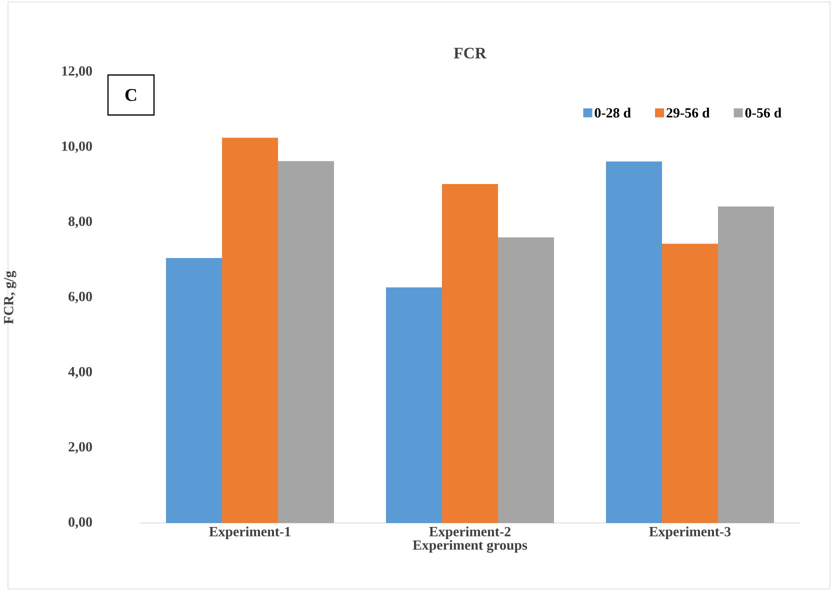  I want to click on y-tick-label: 12,00, so click(77, 72).